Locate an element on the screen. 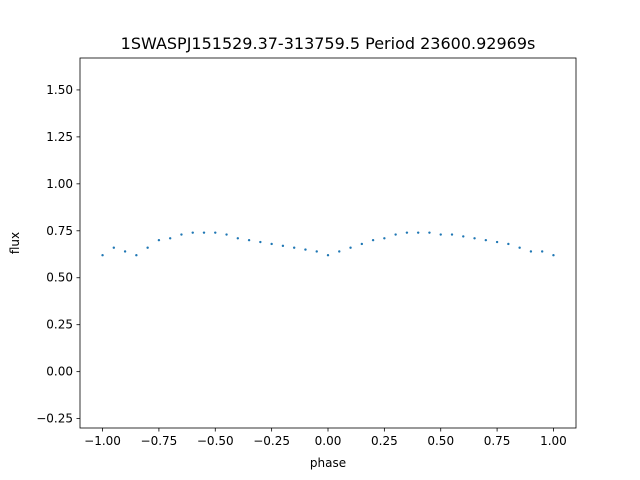  x-axis-ticks: −1.00 −0.75 −0.50 −0.25 0.00 0.25 0.50 0.75 1.00 is located at coordinates (325, 438).